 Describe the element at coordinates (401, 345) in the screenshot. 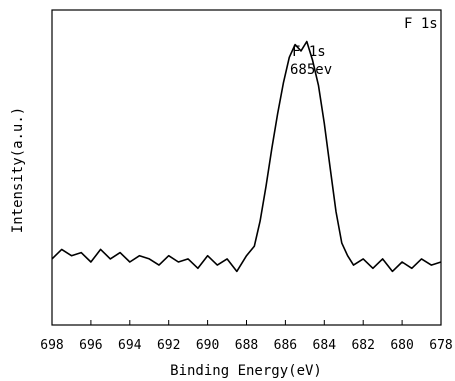

I see `x-tick-label-680: 680` at that location.